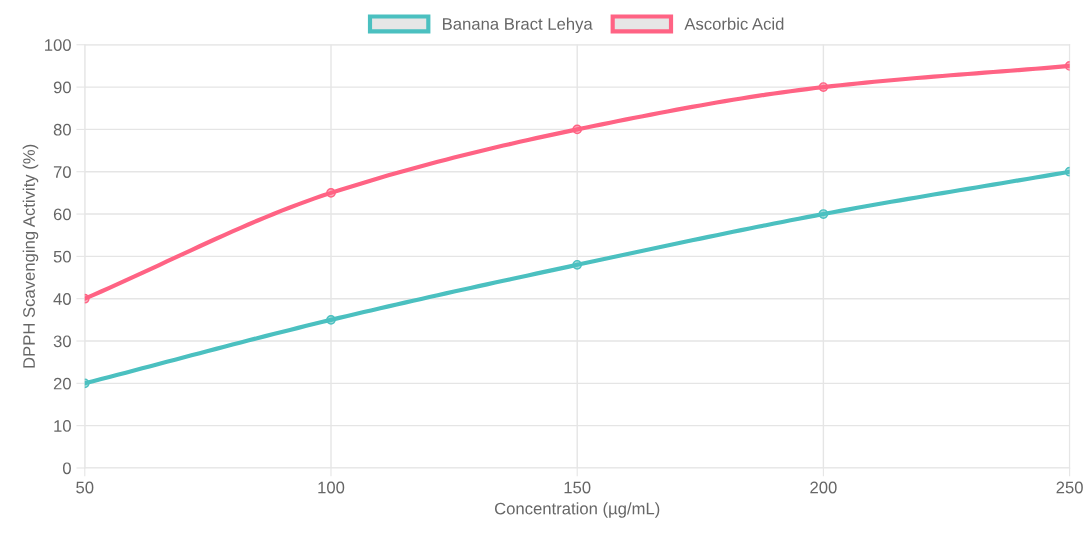 This screenshot has height=533, width=1087. What do you see at coordinates (62, 87) in the screenshot?
I see `y-tick-label: 90` at bounding box center [62, 87].